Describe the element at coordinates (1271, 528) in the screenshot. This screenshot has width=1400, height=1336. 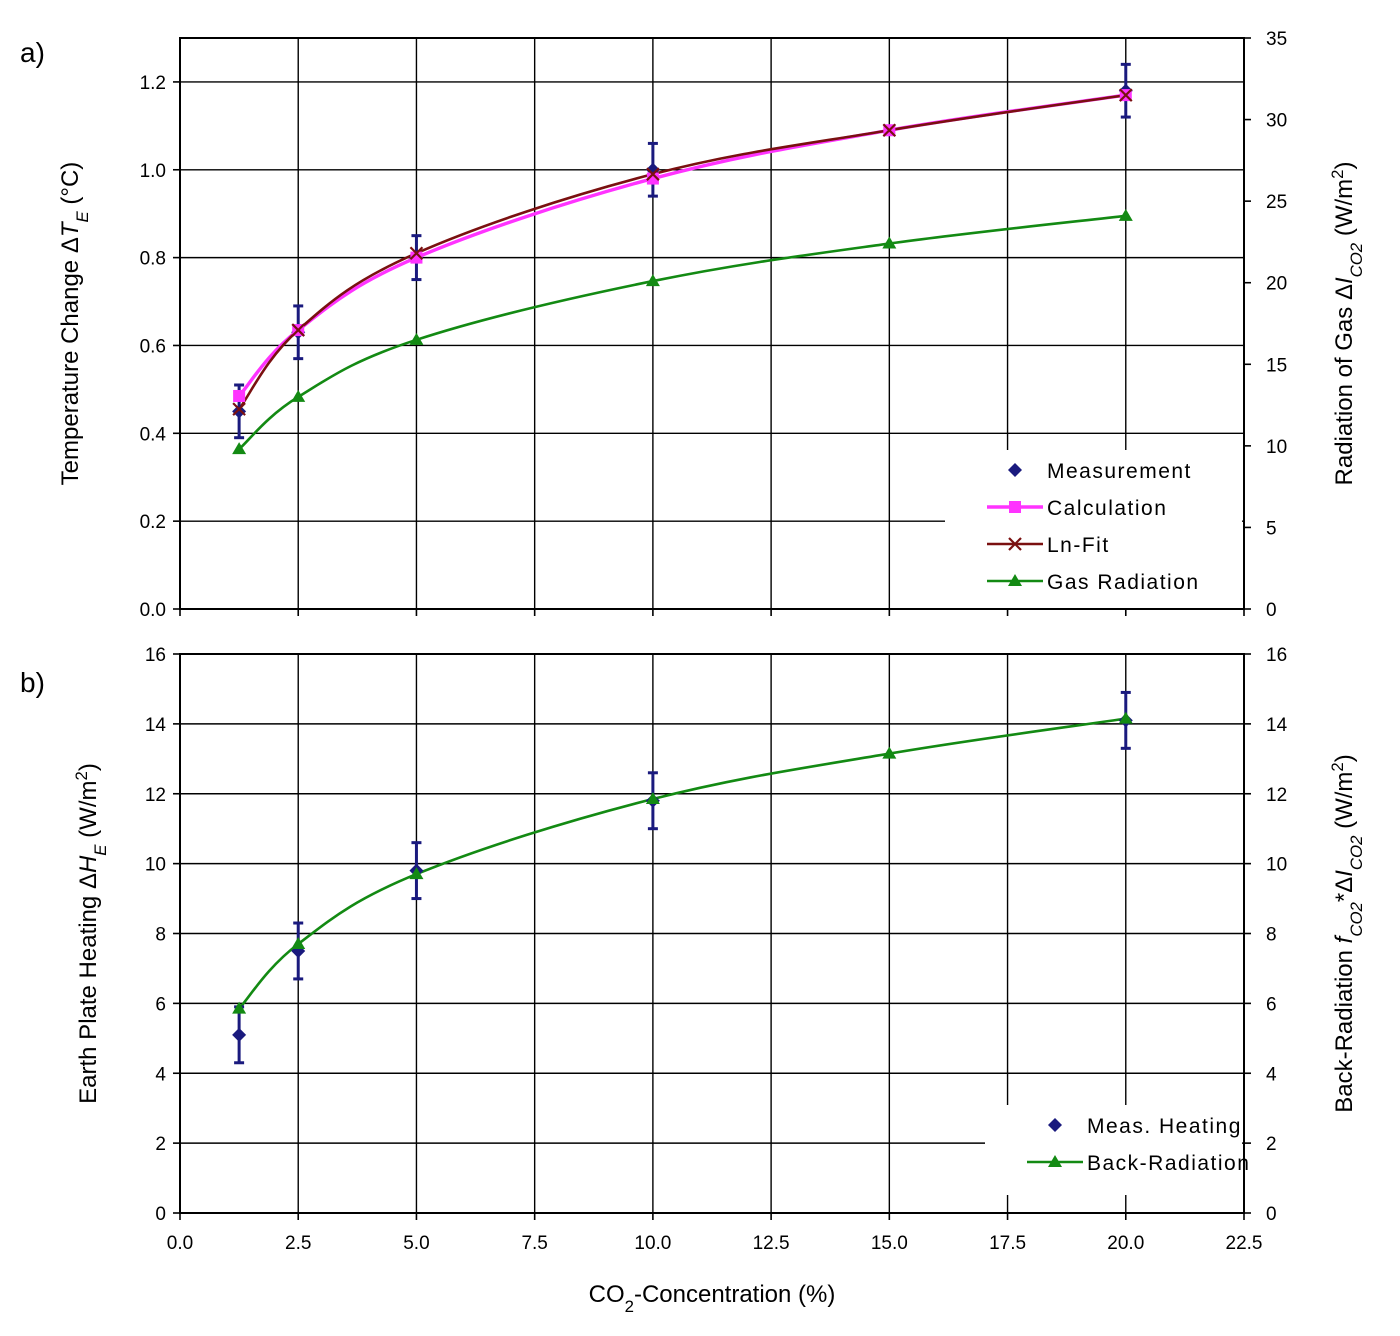
I see `y-right-tick-label: 5` at that location.